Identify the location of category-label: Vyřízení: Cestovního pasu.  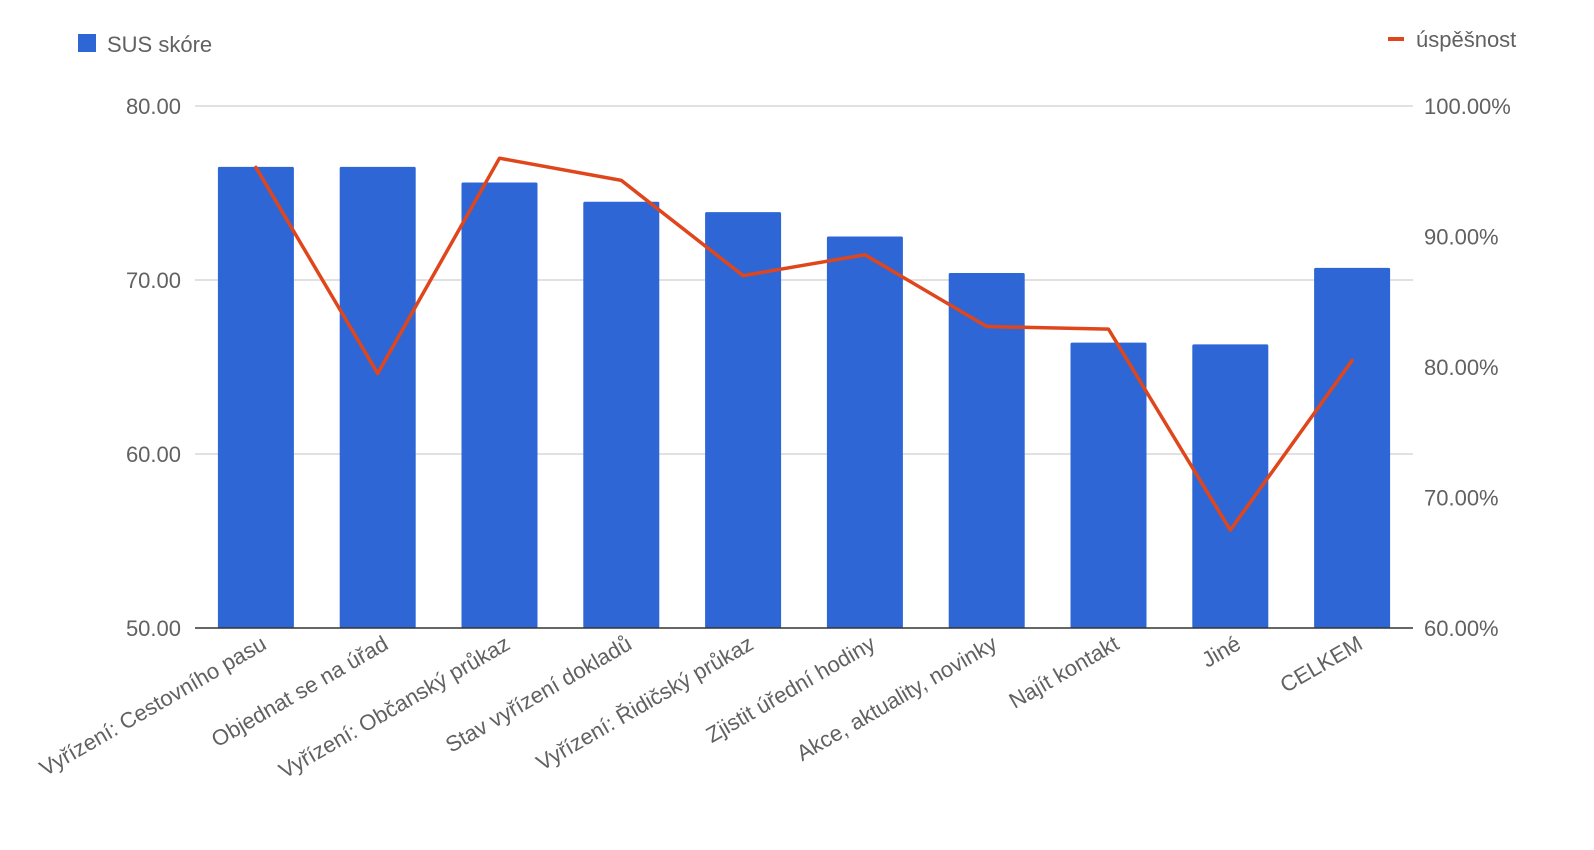
(152, 706).